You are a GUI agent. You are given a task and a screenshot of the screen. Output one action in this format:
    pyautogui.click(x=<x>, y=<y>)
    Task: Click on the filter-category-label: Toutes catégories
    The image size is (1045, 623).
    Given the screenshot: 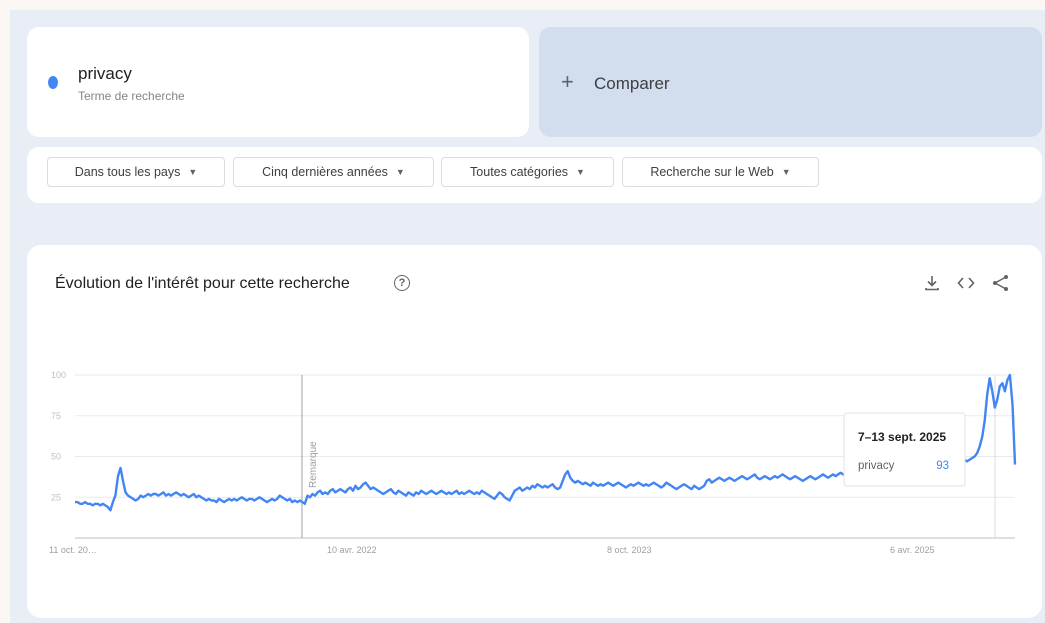 What is the action you would take?
    pyautogui.click(x=519, y=172)
    